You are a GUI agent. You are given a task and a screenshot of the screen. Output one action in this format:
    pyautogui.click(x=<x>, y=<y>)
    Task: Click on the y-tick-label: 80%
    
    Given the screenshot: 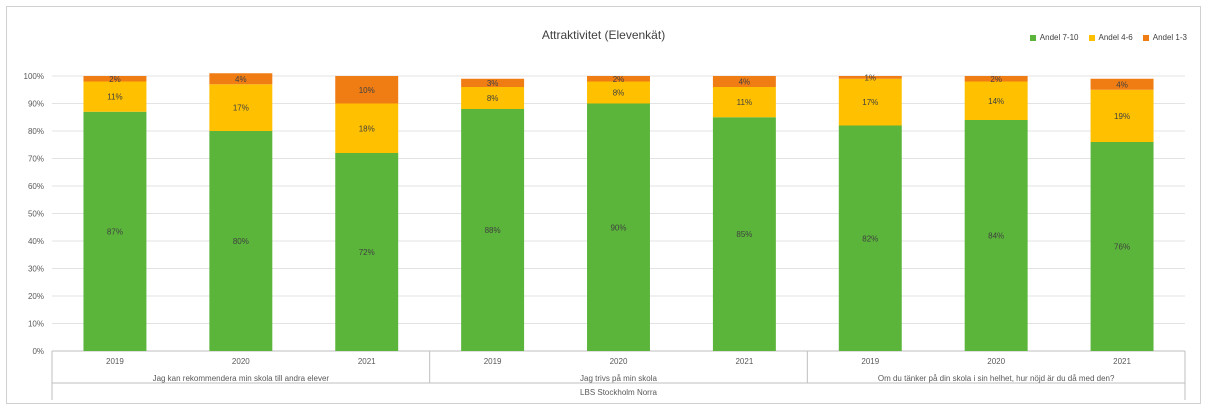 What is the action you would take?
    pyautogui.click(x=36, y=131)
    